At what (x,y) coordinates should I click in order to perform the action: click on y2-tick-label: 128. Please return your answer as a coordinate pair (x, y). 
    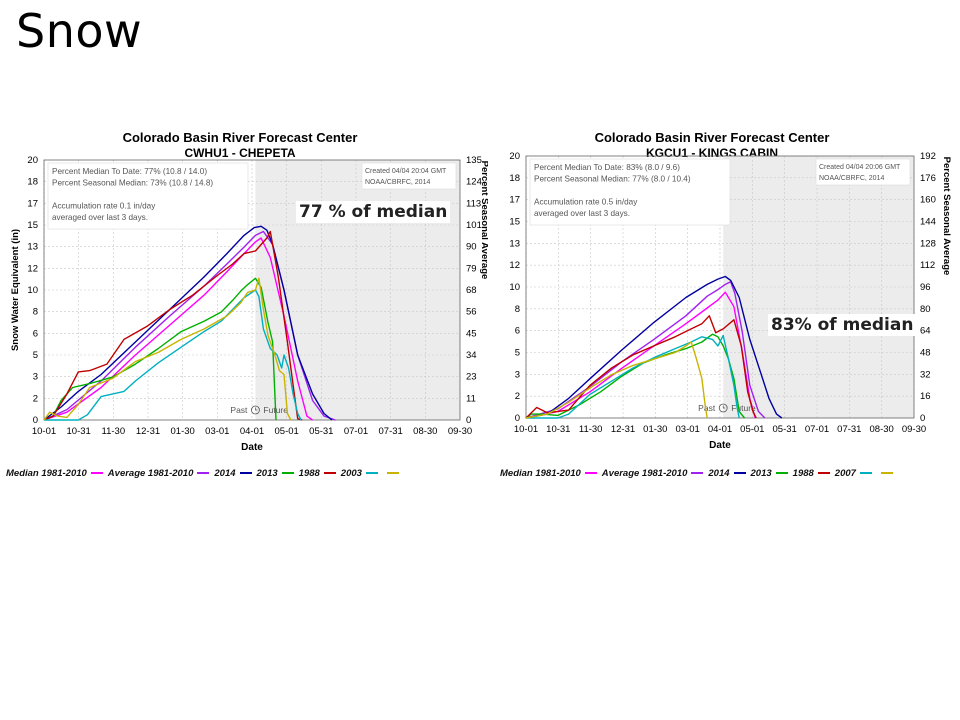
    Looking at the image, I should click on (928, 243).